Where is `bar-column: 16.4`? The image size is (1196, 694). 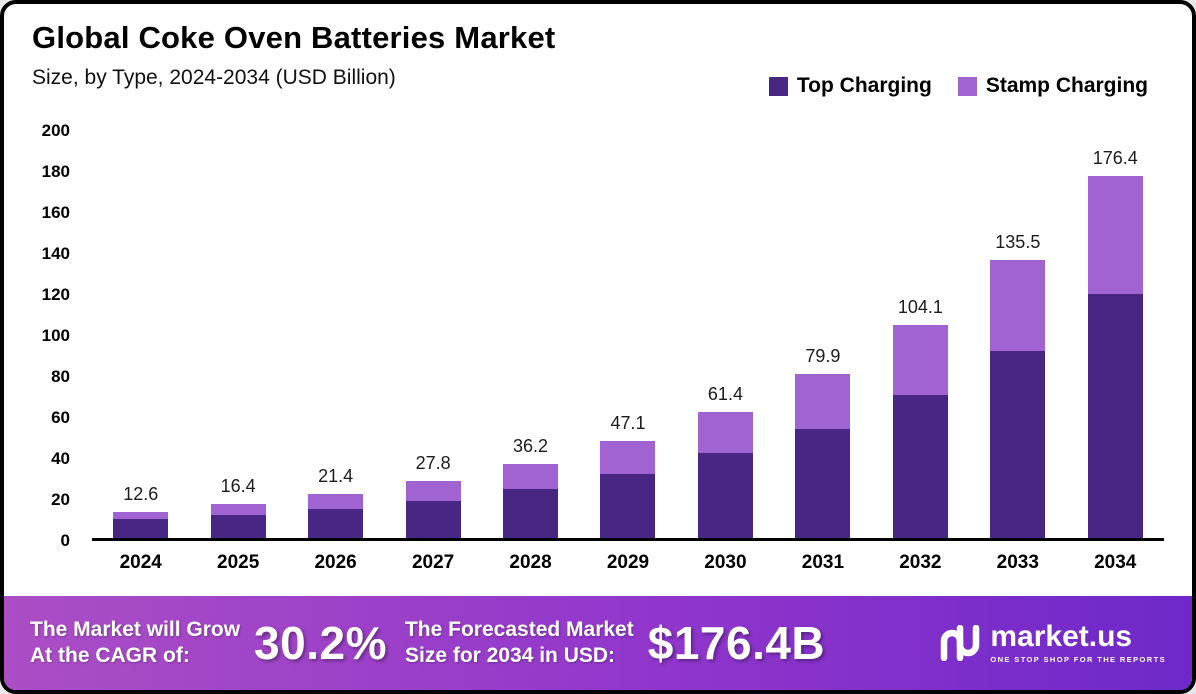
bar-column: 16.4 is located at coordinates (237, 334).